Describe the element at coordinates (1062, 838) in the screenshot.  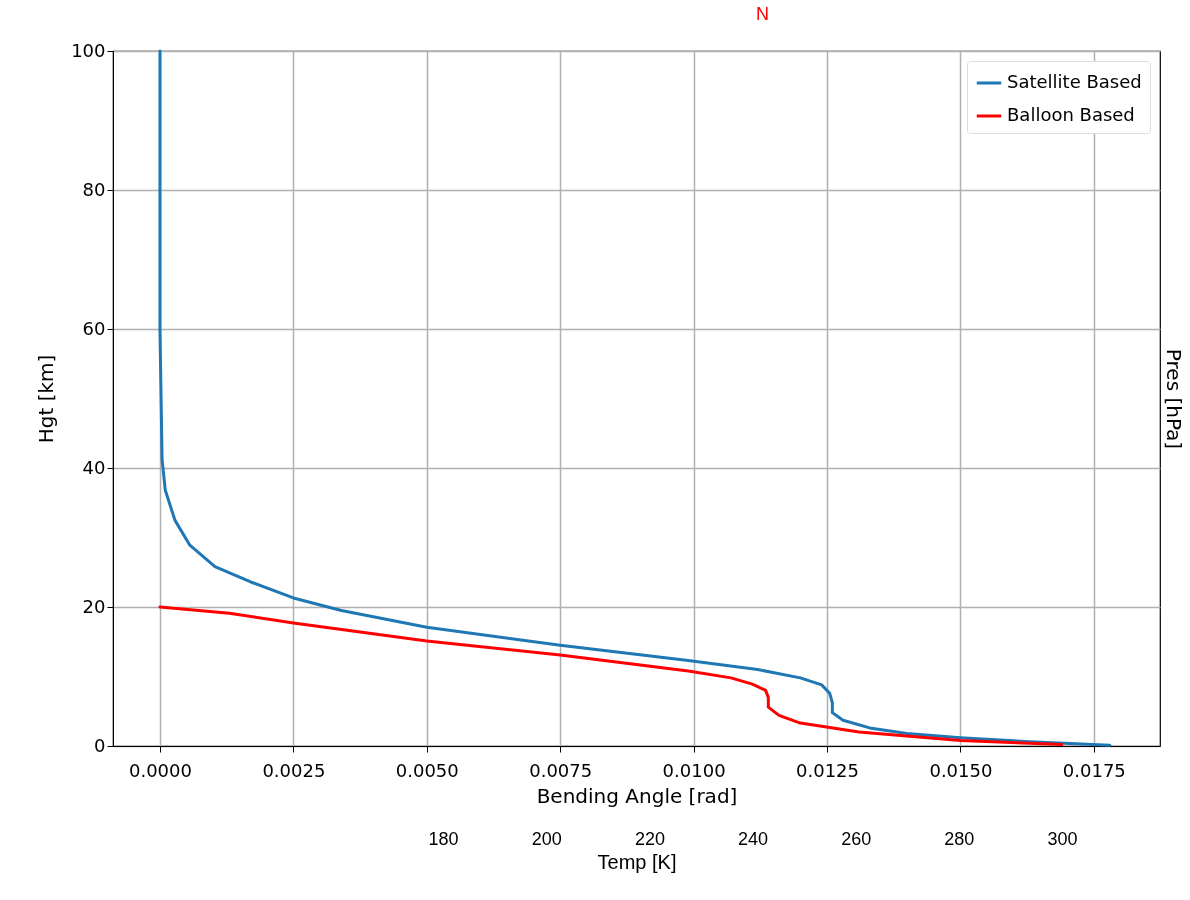
I see `x2-tick-label: 300` at that location.